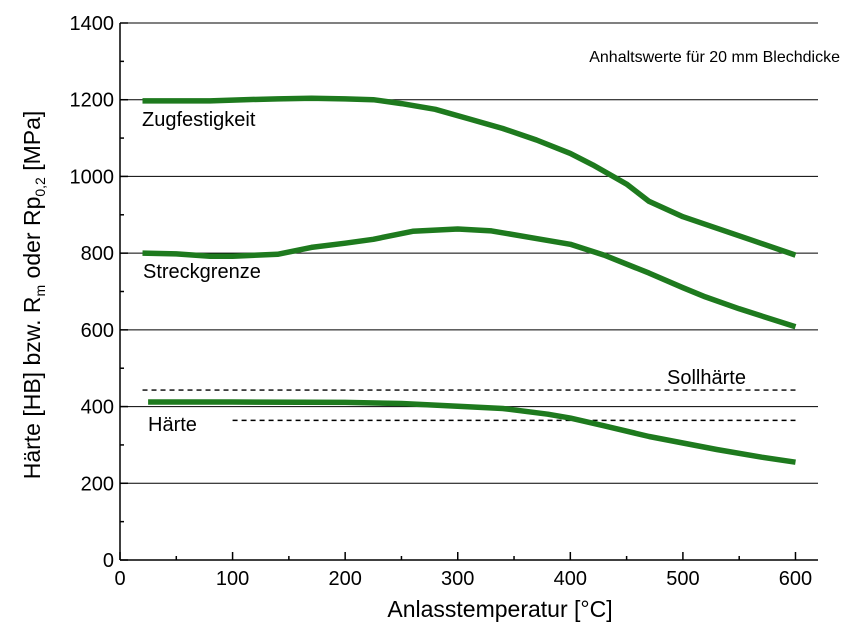 The image size is (844, 626). Describe the element at coordinates (570, 579) in the screenshot. I see `x-tick-label-400: 400` at that location.